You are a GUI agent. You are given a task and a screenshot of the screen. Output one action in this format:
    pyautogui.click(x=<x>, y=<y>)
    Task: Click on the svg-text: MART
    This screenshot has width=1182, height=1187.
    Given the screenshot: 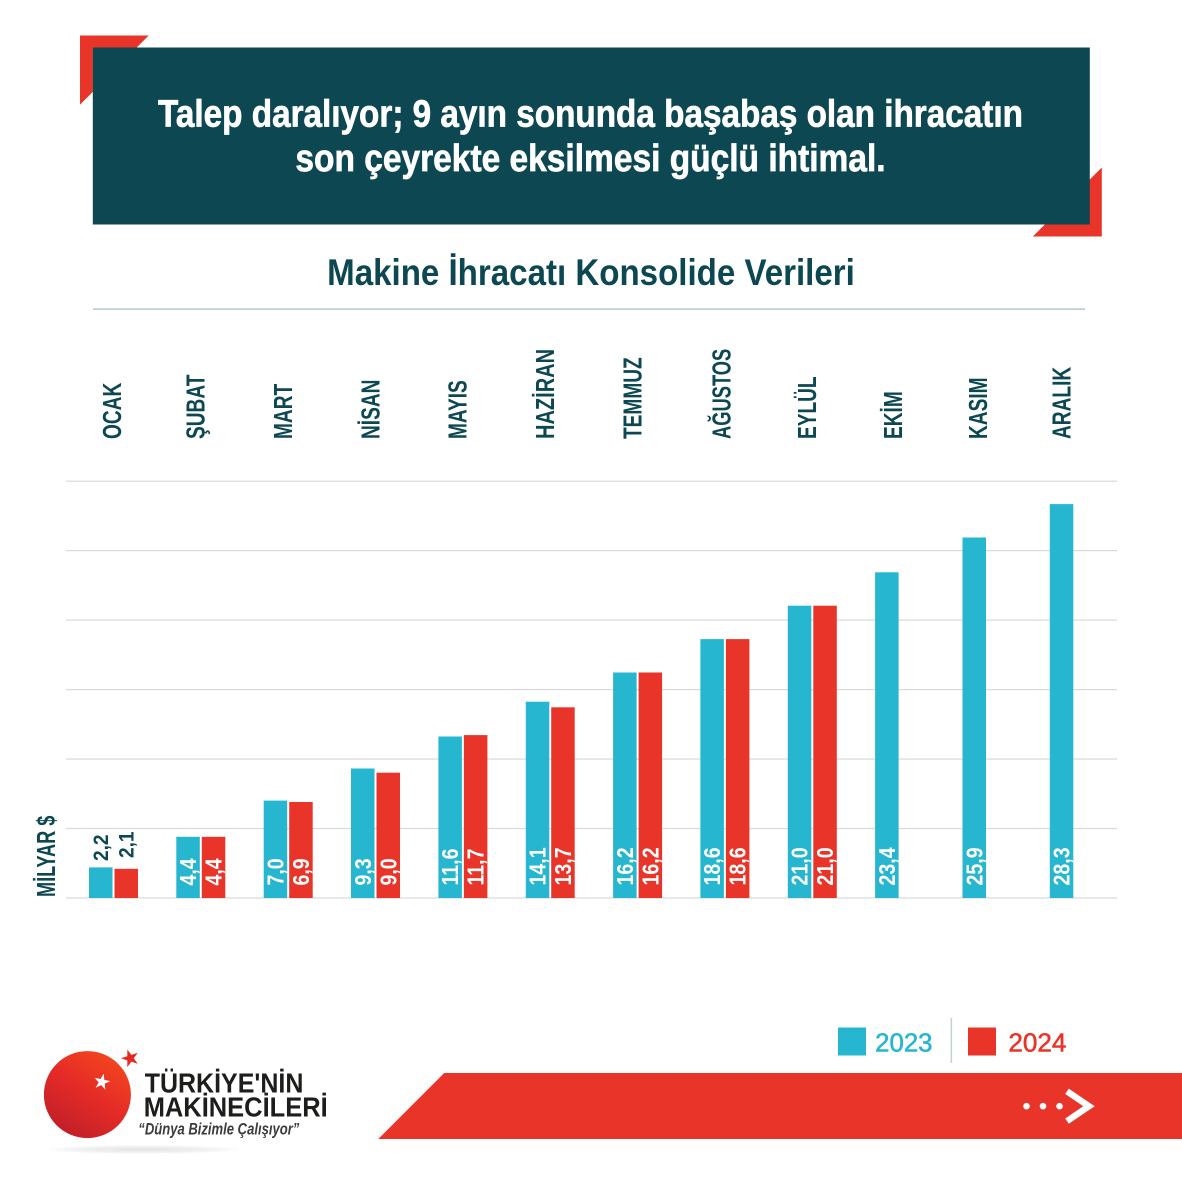 What is the action you would take?
    pyautogui.click(x=283, y=411)
    